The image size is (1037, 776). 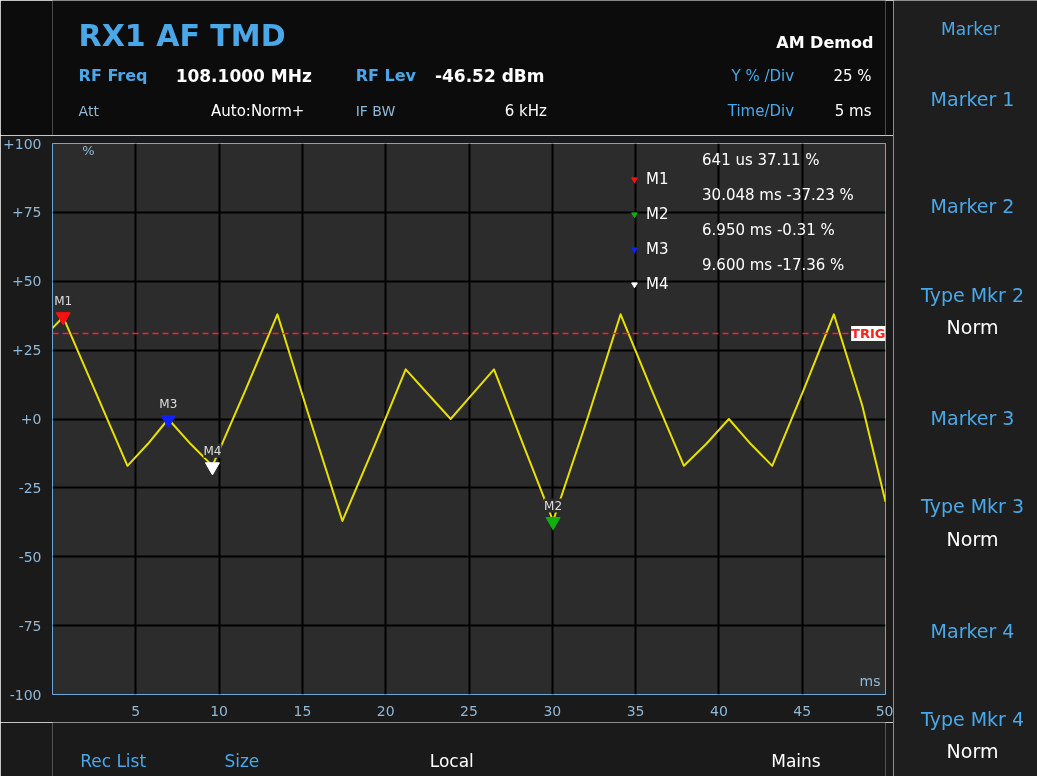 What do you see at coordinates (972, 98) in the screenshot?
I see `text: Marker 1` at bounding box center [972, 98].